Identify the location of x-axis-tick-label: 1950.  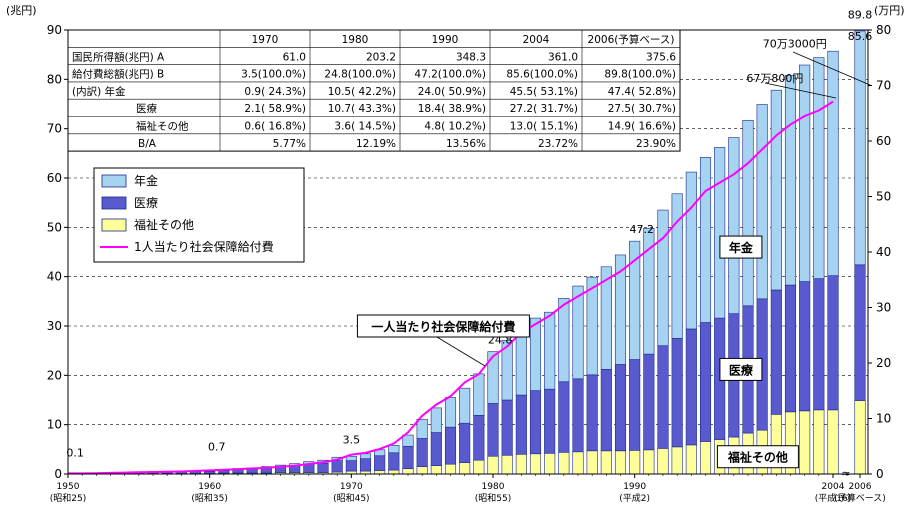
(68, 487).